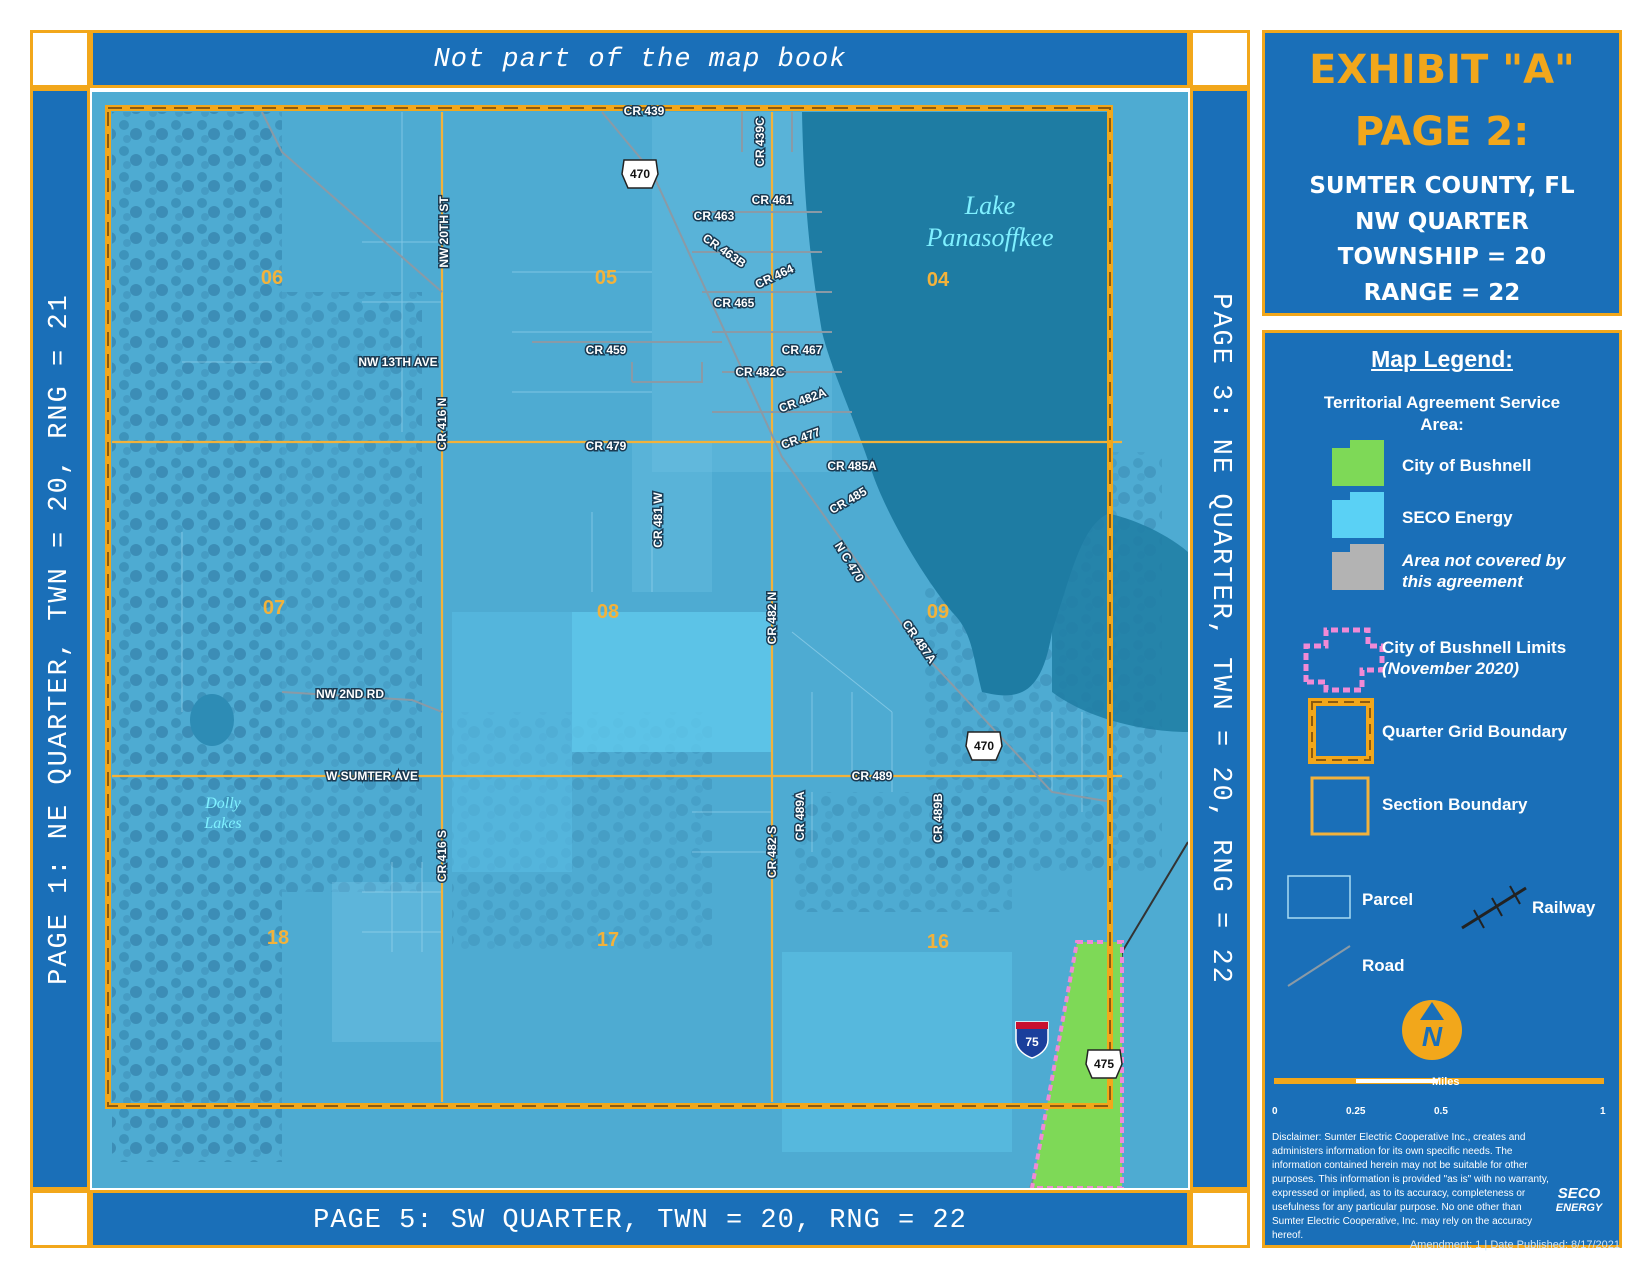 The height and width of the screenshot is (1275, 1650). Describe the element at coordinates (938, 612) in the screenshot. I see `section-09: 09` at that location.